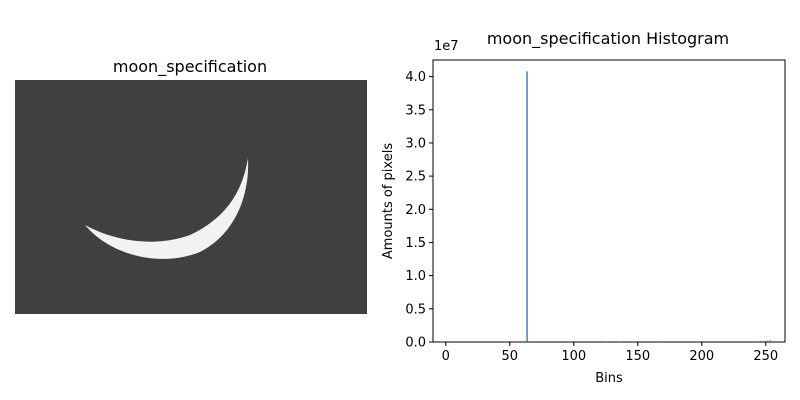 The image size is (800, 400). Describe the element at coordinates (415, 77) in the screenshot. I see `y-tick-label: 4.0` at that location.